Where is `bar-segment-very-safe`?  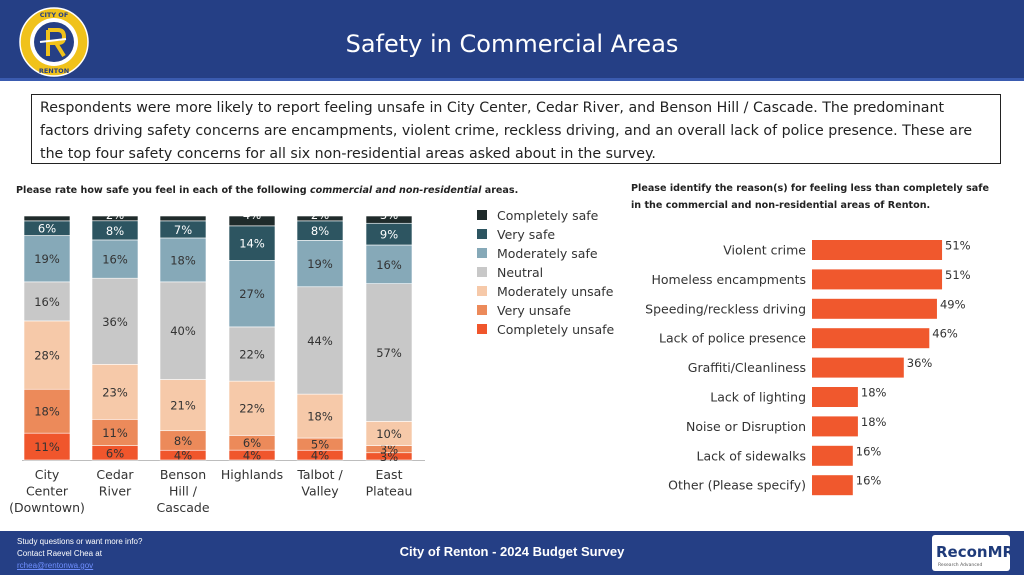
bar-segment-very-safe is located at coordinates (252, 243).